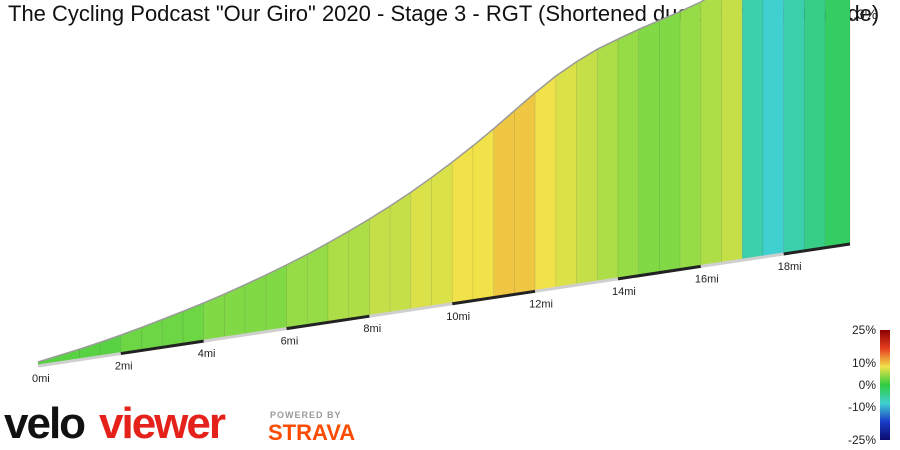  What do you see at coordinates (41, 379) in the screenshot?
I see `x-tick-label: 0mi` at bounding box center [41, 379].